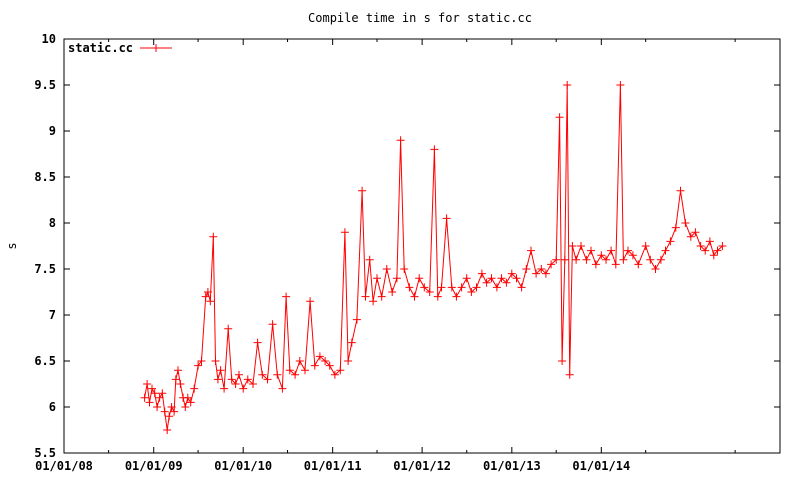 The height and width of the screenshot is (480, 800). I want to click on x-tick-label: 01/01/14, so click(601, 466).